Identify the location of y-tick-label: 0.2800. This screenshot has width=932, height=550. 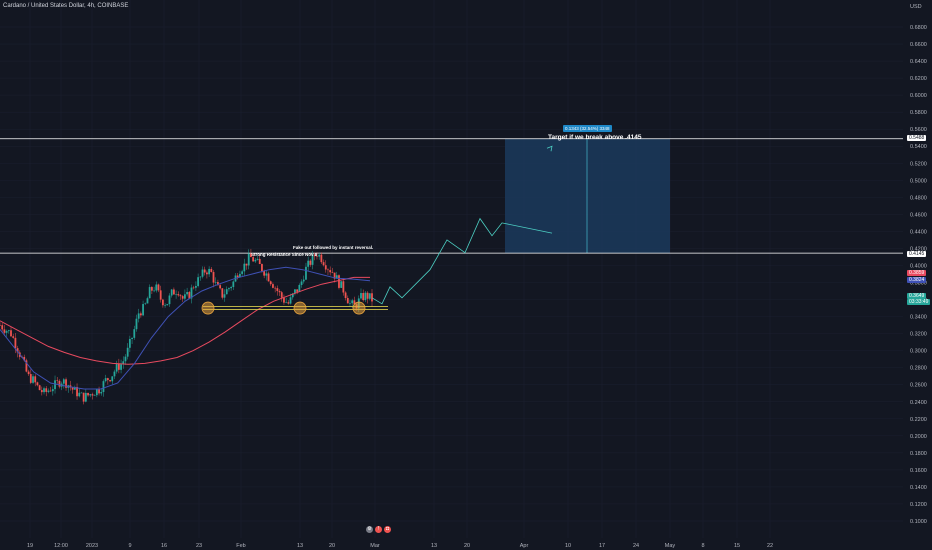
(918, 369).